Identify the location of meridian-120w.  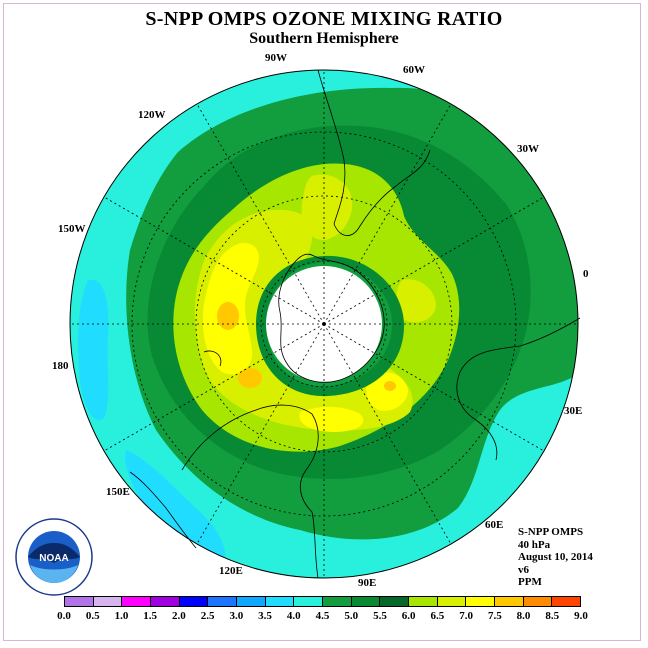
(260, 214).